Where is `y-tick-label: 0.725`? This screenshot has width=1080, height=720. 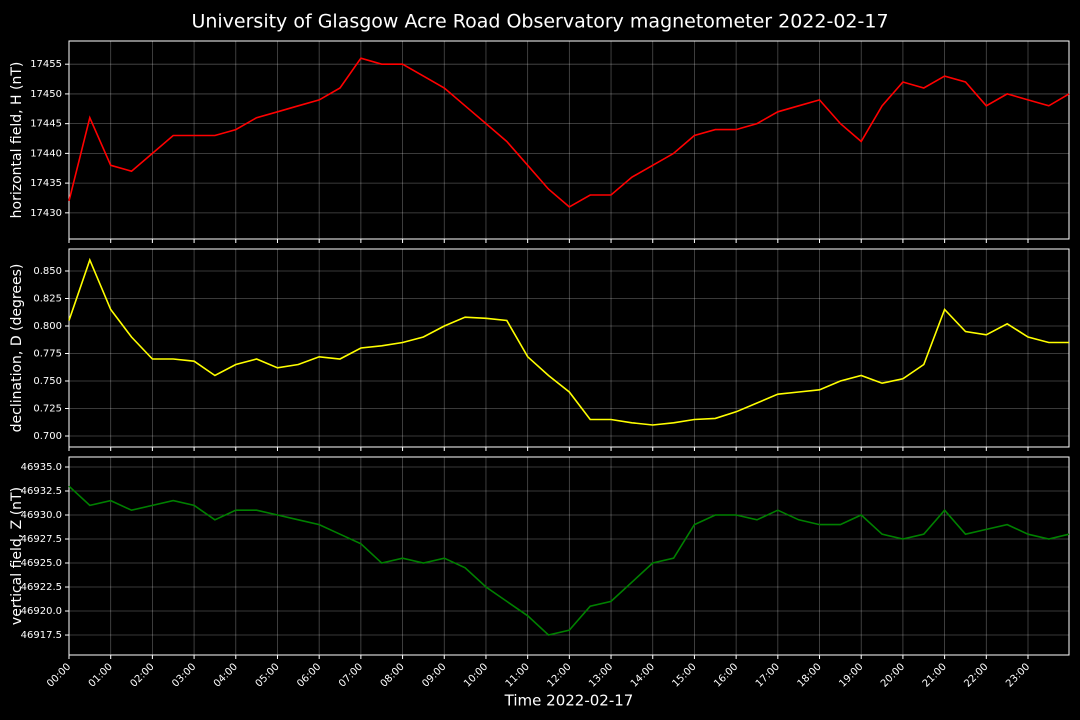 y-tick-label: 0.725 is located at coordinates (47, 409).